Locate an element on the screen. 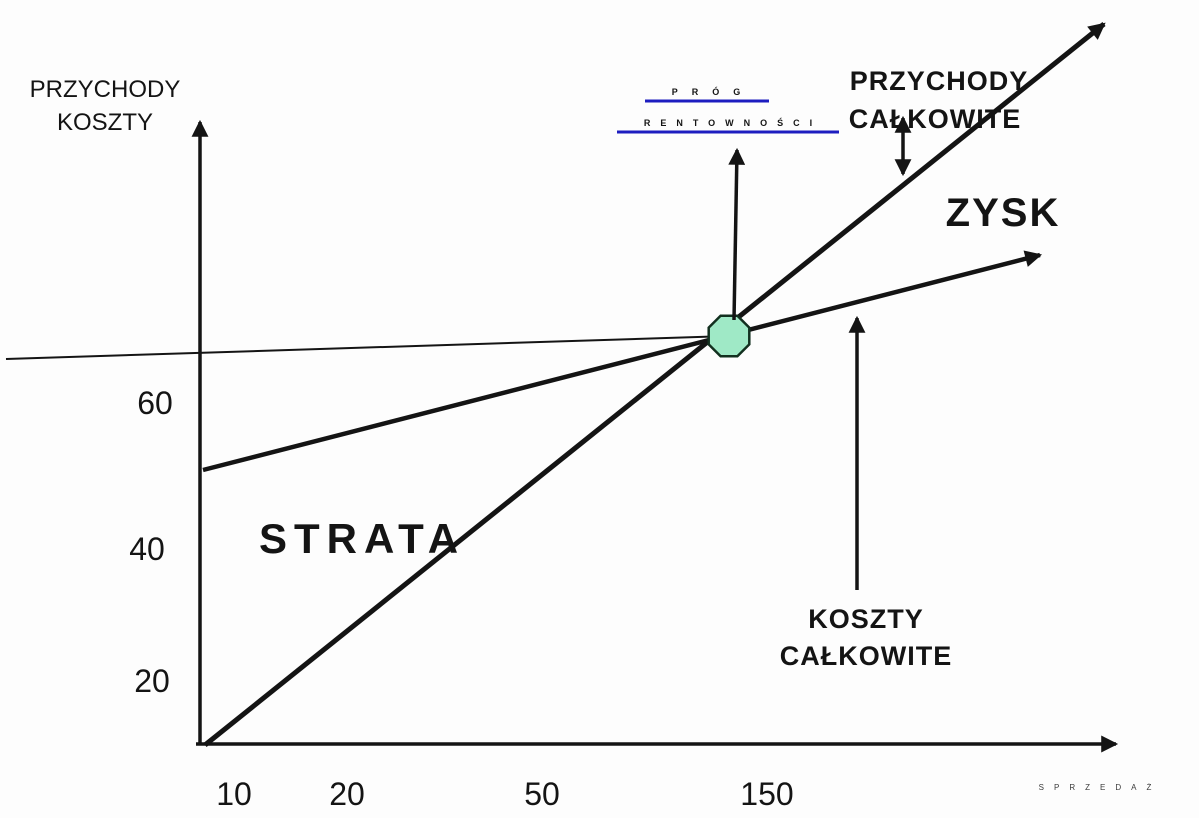 The image size is (1199, 818). x-tick-50: 50 is located at coordinates (542, 794).